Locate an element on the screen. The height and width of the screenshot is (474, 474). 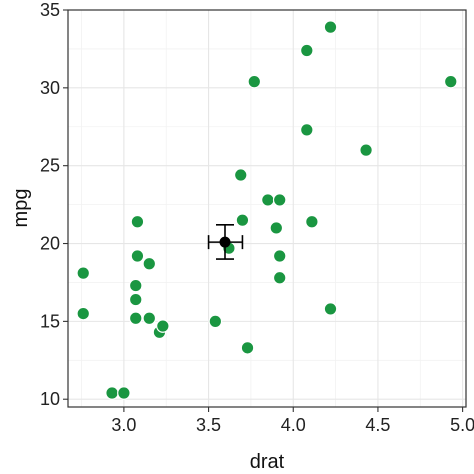
y-axis-title: mpg is located at coordinates (21, 208).